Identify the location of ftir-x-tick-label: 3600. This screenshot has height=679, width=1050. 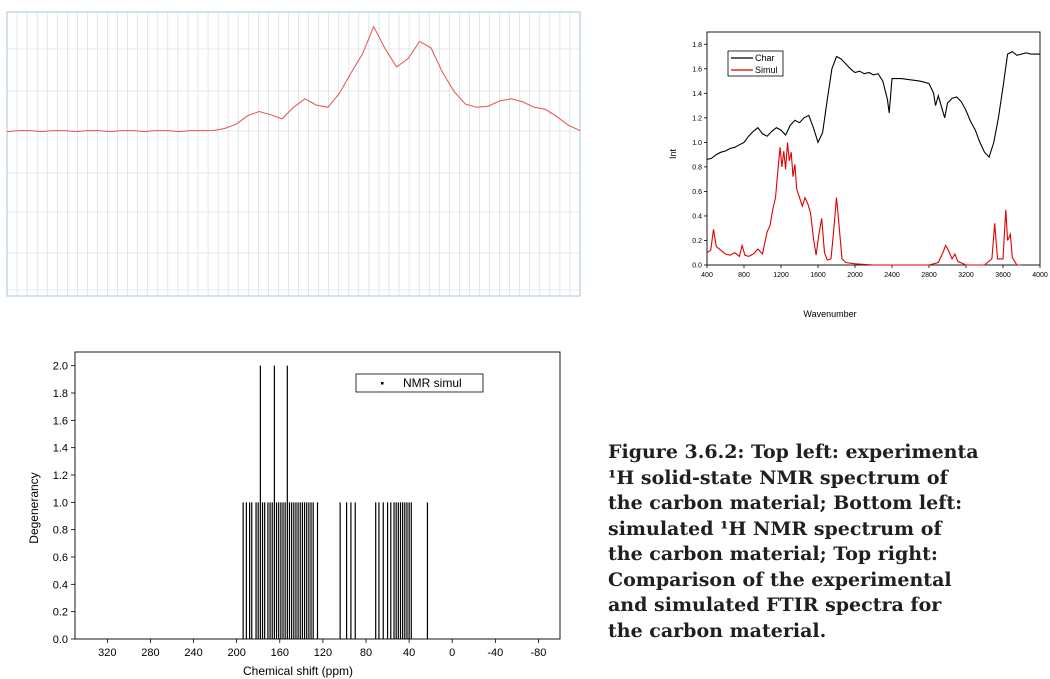
(1003, 275).